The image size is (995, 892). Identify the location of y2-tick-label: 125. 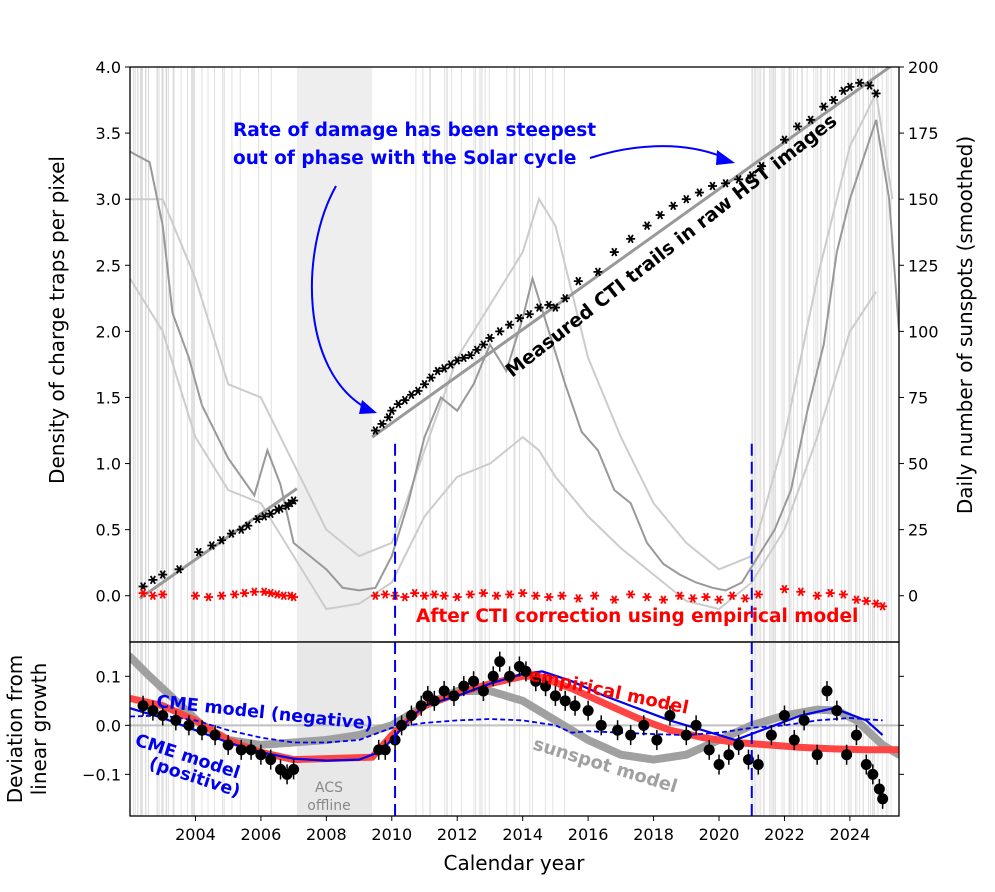
(923, 265).